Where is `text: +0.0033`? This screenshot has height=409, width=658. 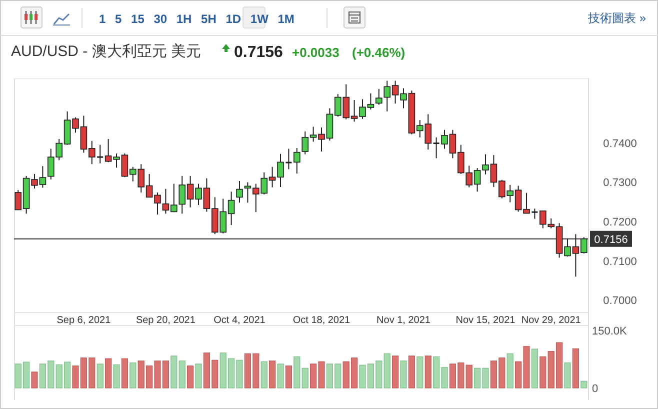 text: +0.0033 is located at coordinates (316, 52).